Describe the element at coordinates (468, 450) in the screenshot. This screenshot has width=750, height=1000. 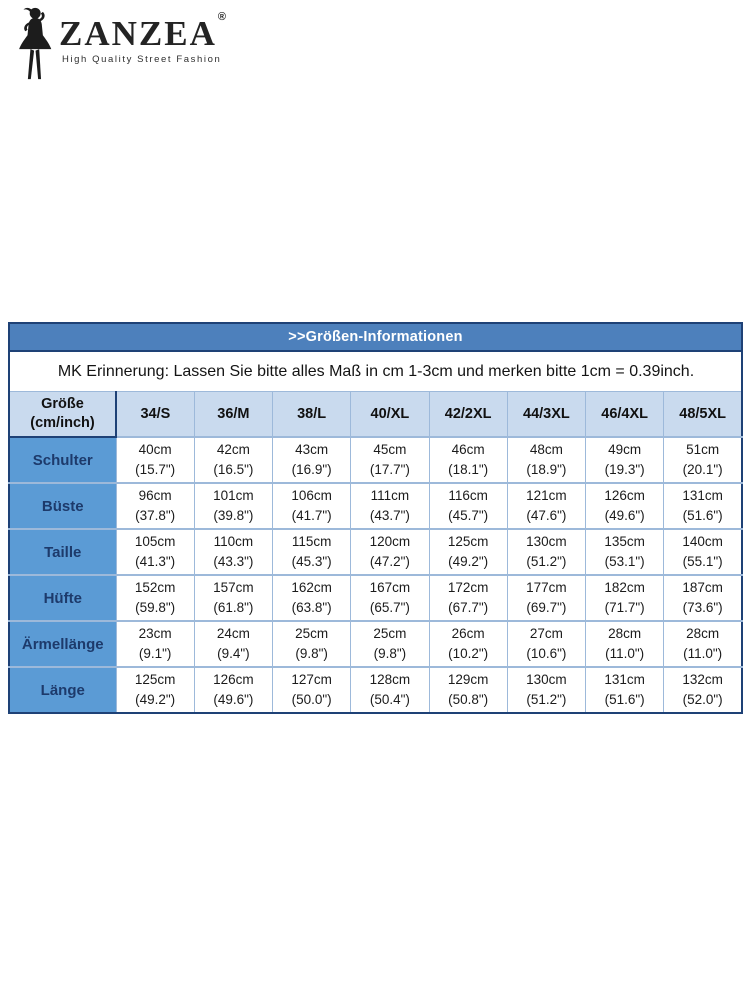
I see `cm-value: 46cm` at that location.